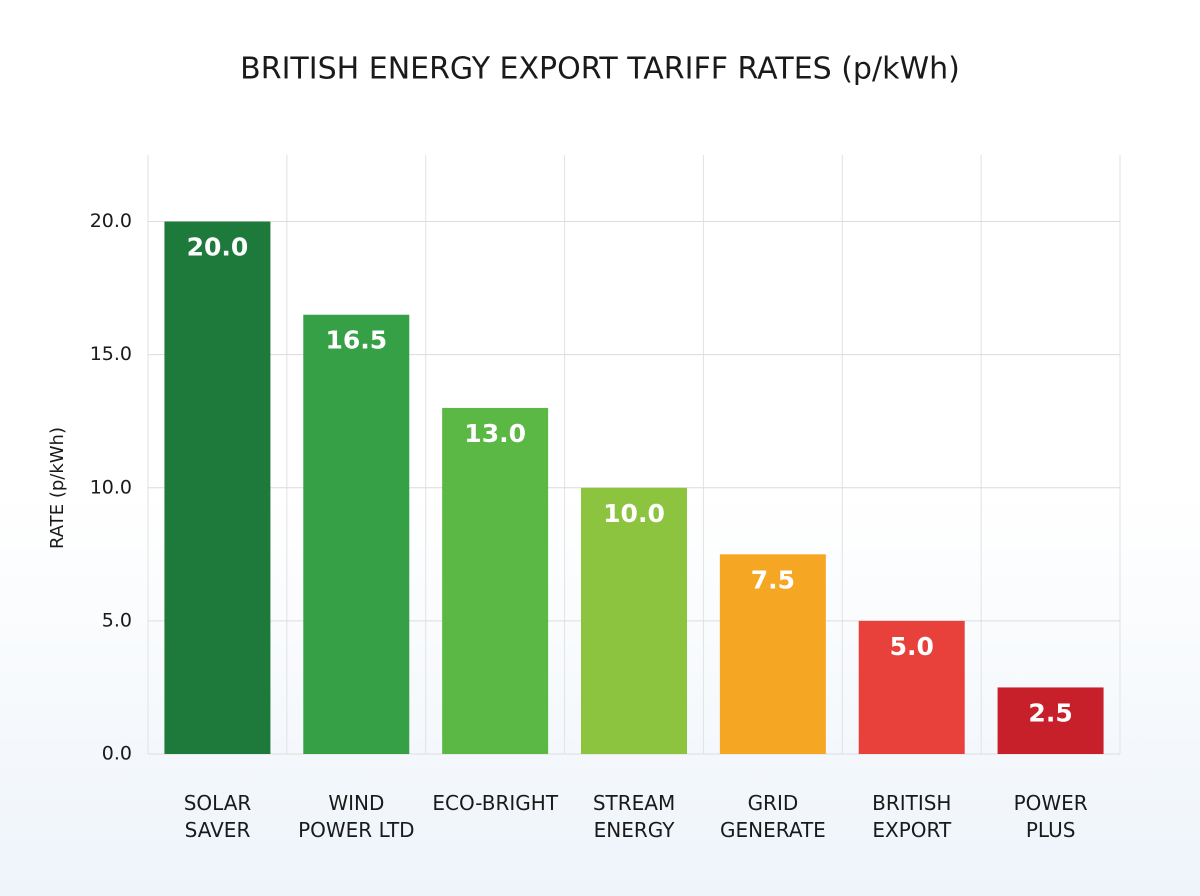  What do you see at coordinates (1050, 816) in the screenshot?
I see `x-tick-label: POWER PLUS` at bounding box center [1050, 816].